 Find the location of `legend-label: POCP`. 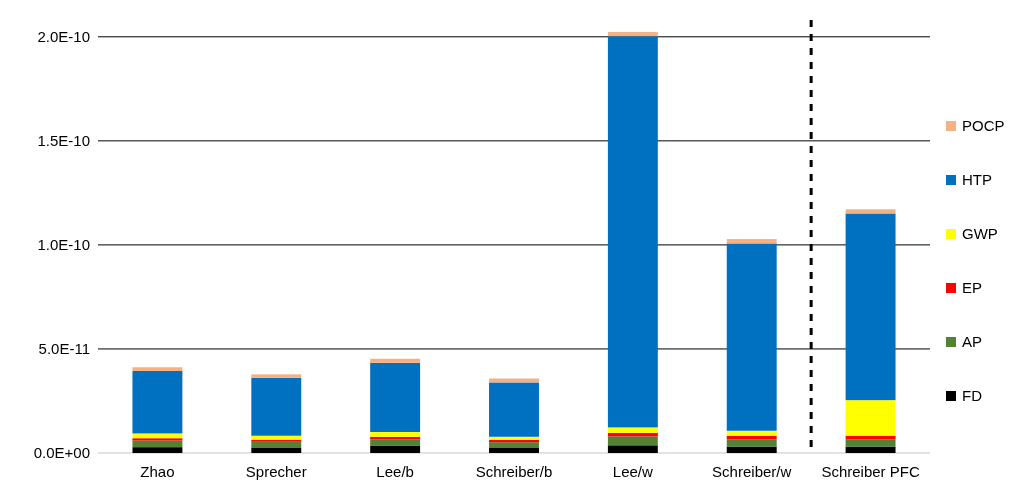

legend-label: POCP is located at coordinates (983, 126).